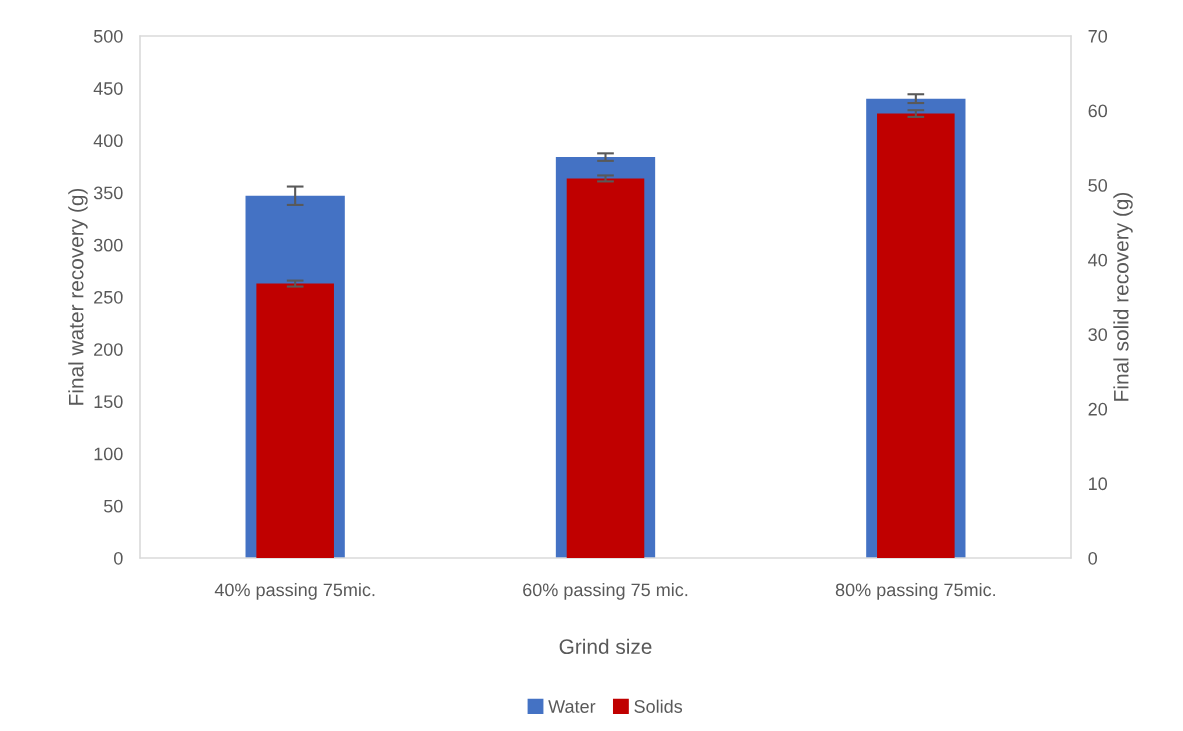  I want to click on y2-axis-title: Final solid recovery (g), so click(1123, 296).